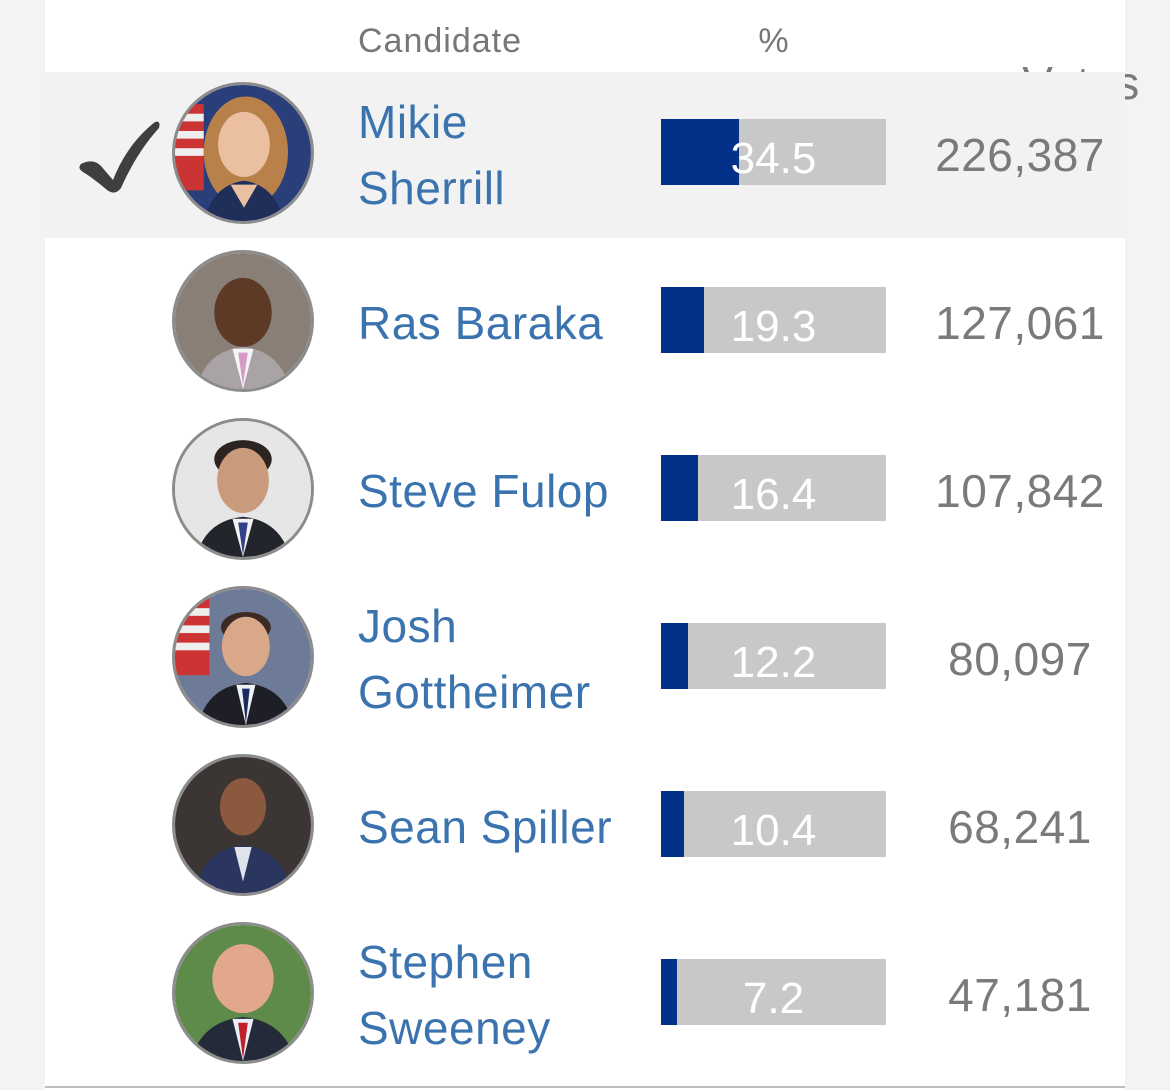  I want to click on candidate-name-link: Josh Gottheimer, so click(503, 659).